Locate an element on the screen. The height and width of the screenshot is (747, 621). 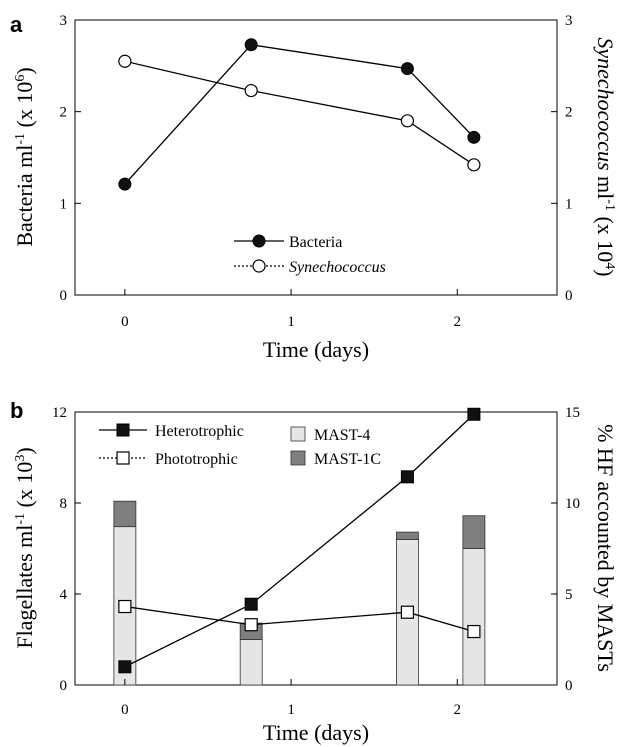
plot-a-y-tick-label-right: 1 is located at coordinates (569, 204).